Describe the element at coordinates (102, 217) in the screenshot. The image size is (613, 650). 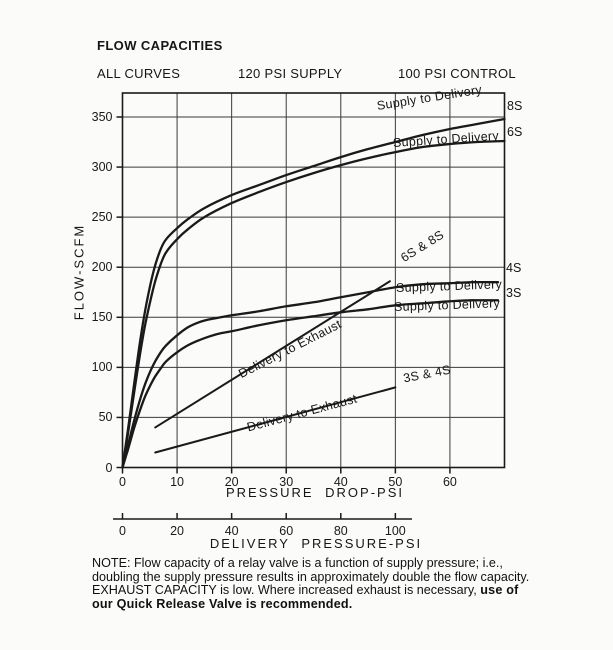
I see `y-tick-label: 250` at that location.